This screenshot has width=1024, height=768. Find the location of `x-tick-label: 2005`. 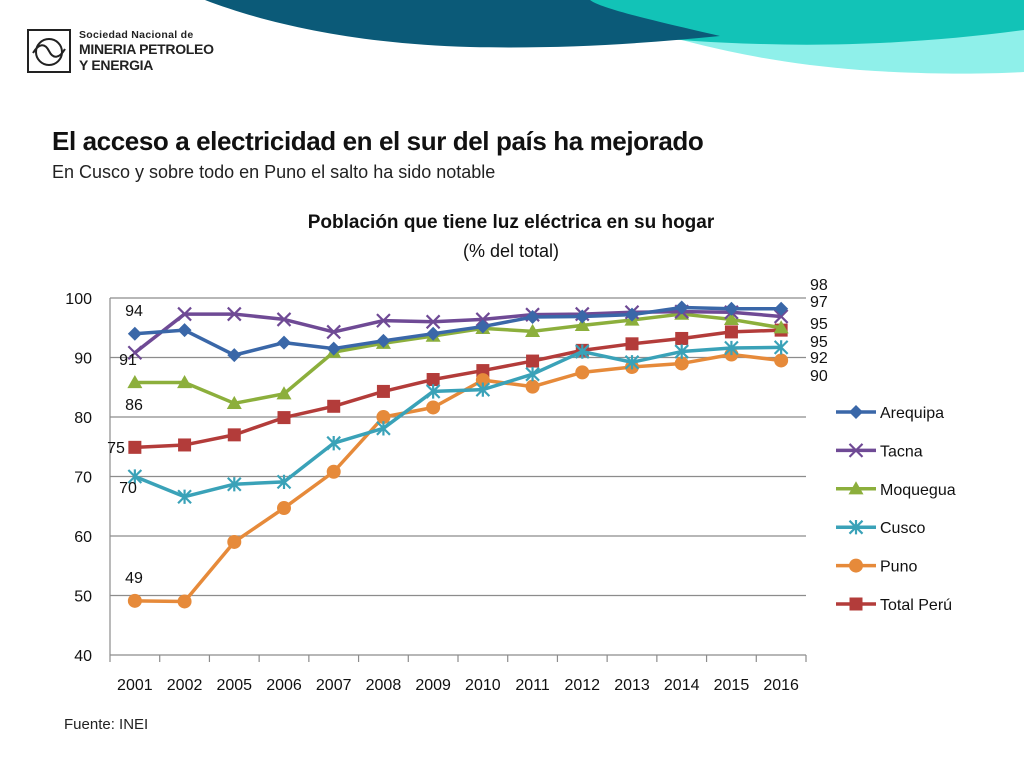

x-tick-label: 2005 is located at coordinates (234, 685).